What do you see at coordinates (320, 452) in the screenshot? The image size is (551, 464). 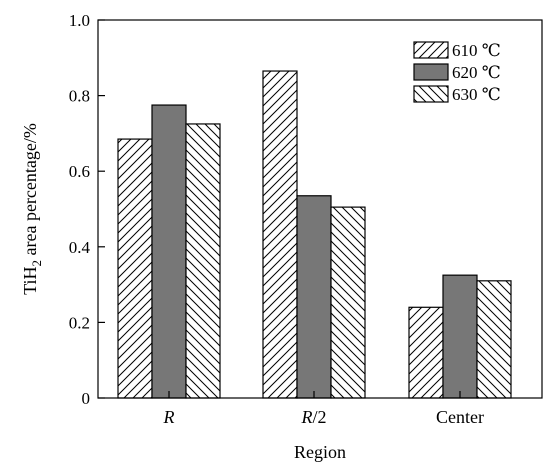 I see `x-axis-title: Region` at bounding box center [320, 452].